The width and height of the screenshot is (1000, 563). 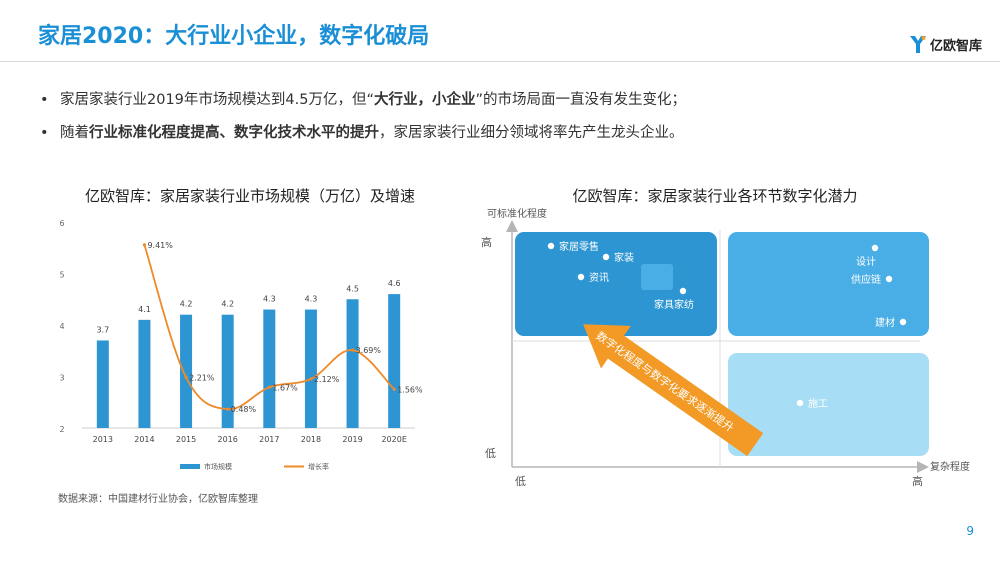 What do you see at coordinates (327, 379) in the screenshot?
I see `growth-value-label: 2.12%` at bounding box center [327, 379].